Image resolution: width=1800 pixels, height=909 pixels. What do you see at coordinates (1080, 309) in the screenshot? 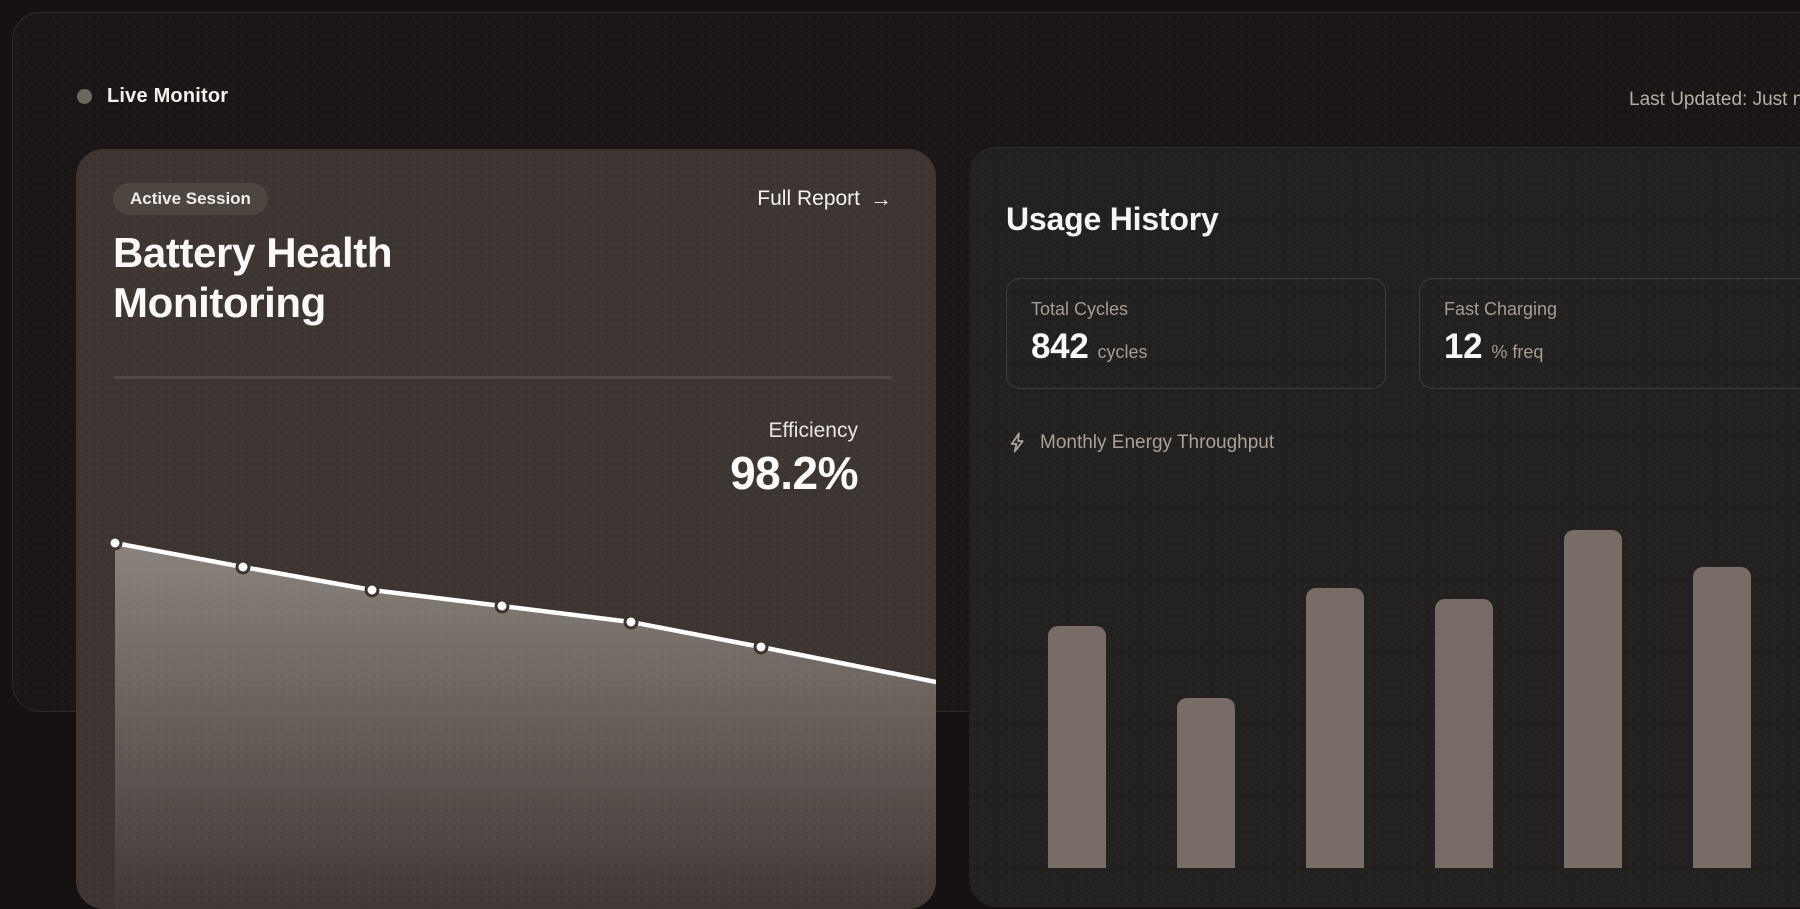
I see `total-cycles-label: Total Cycles` at bounding box center [1080, 309].